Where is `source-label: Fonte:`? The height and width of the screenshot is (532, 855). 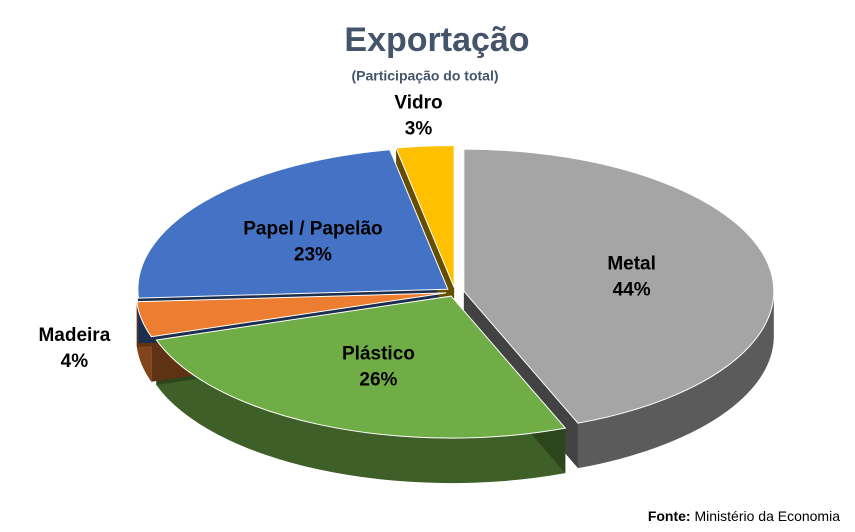
source-label: Fonte: is located at coordinates (669, 516).